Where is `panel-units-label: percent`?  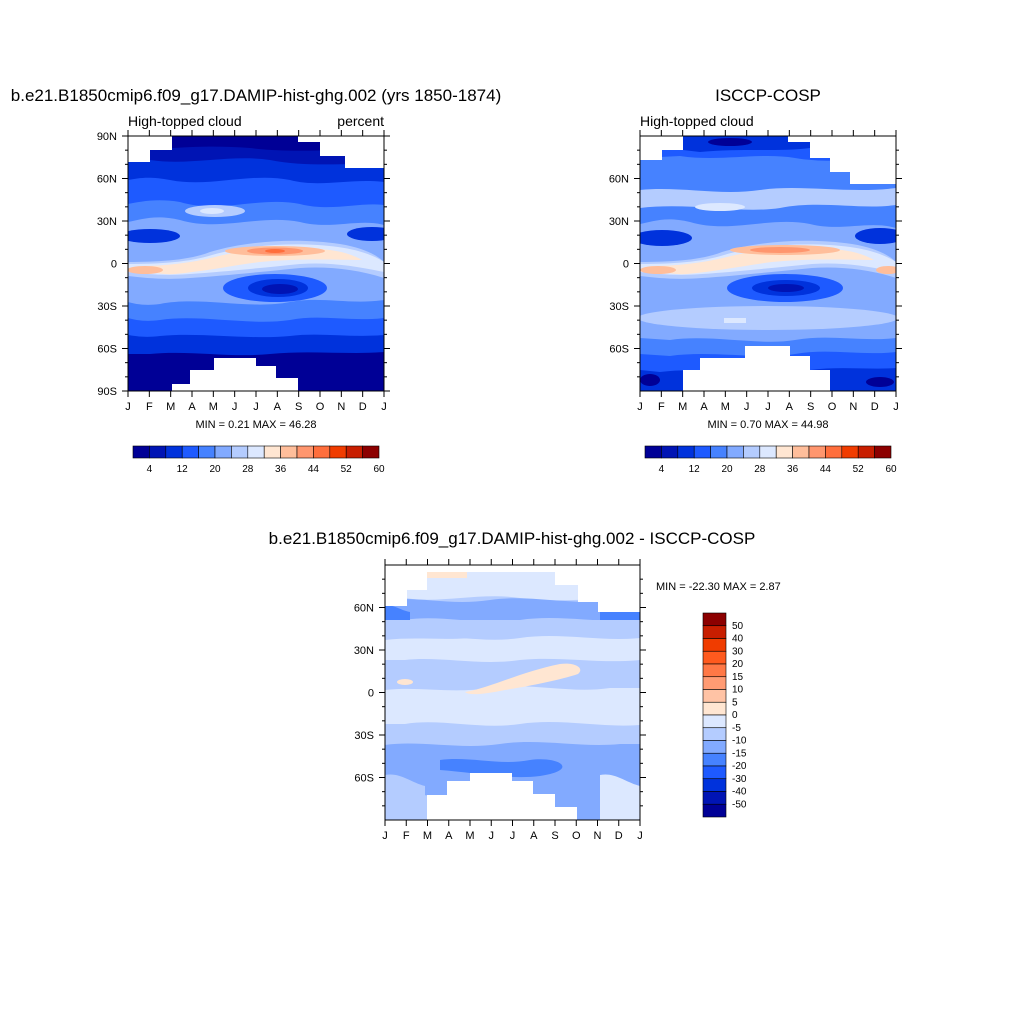
panel-units-label: percent is located at coordinates (360, 121).